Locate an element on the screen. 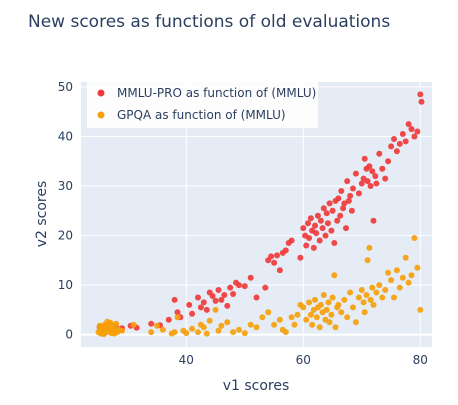 This screenshot has height=405, width=458. y-tick-label: 30 is located at coordinates (65, 186).